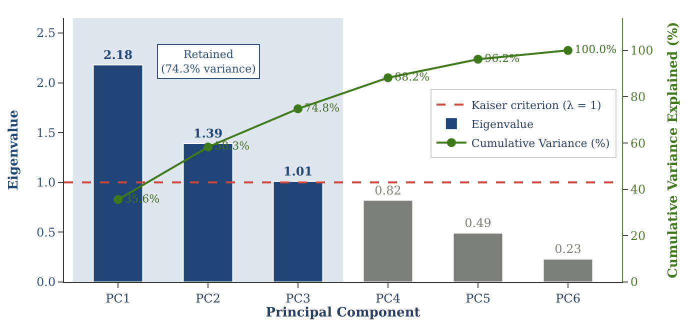 The width and height of the screenshot is (692, 329). What do you see at coordinates (673, 150) in the screenshot?
I see `y2-axis-title: Cumulative Variance Explained (%)` at bounding box center [673, 150].